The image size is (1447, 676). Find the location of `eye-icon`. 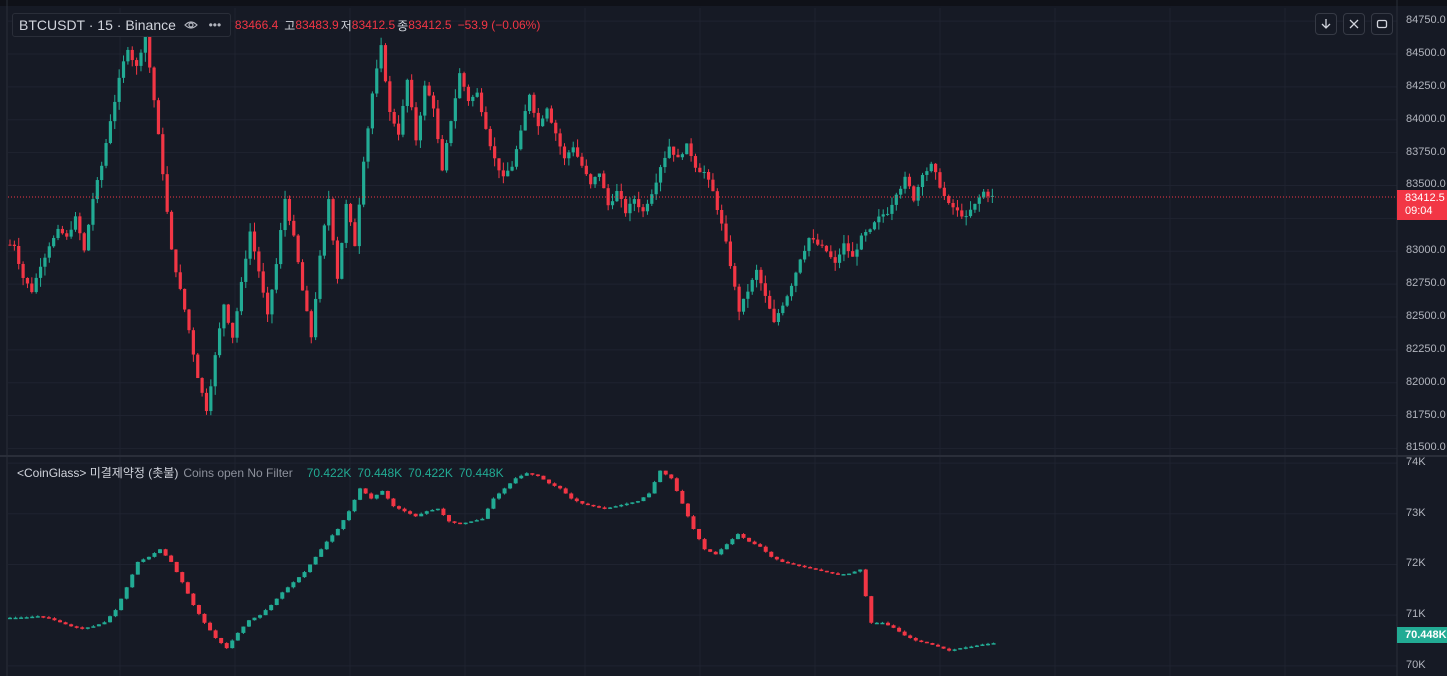

eye-icon is located at coordinates (191, 25).